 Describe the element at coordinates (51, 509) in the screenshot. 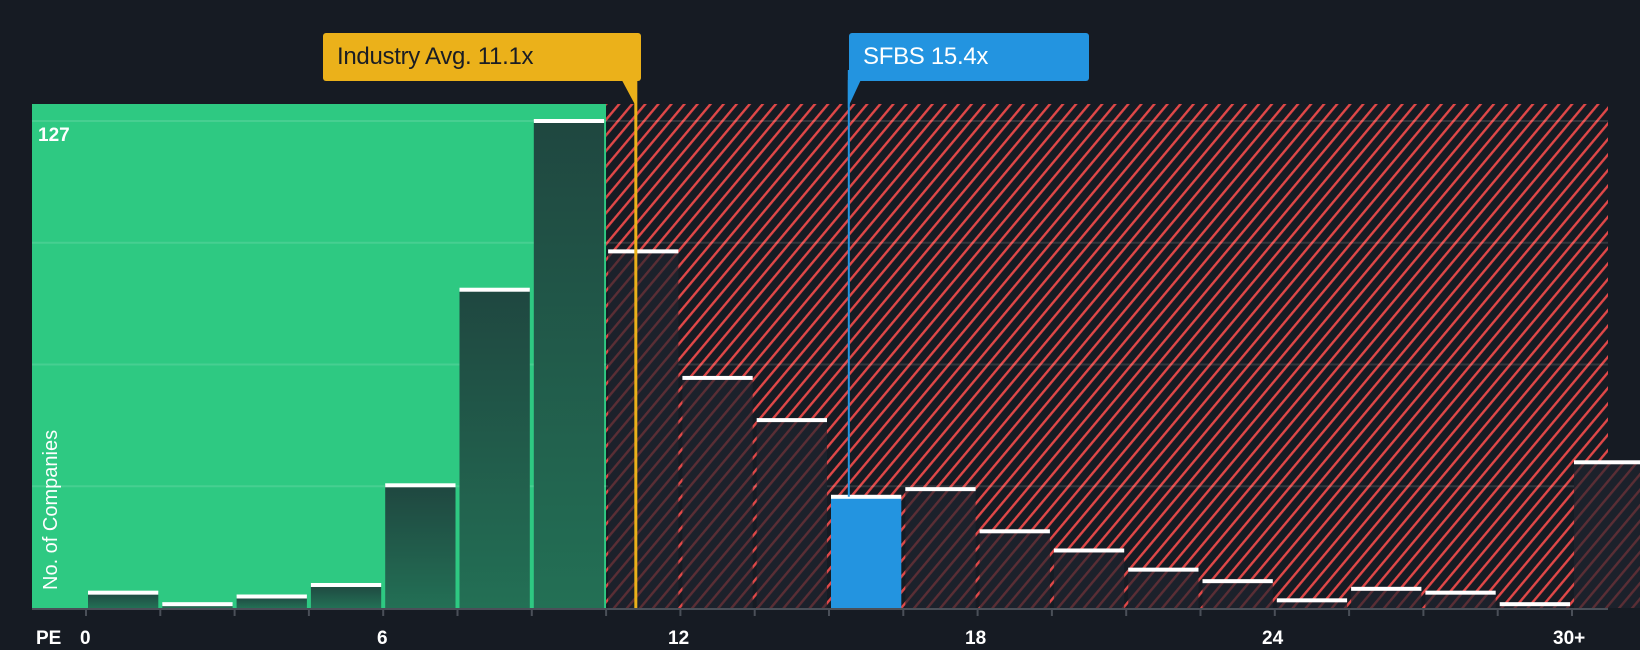

I see `y-axis-title: No. of Companies` at that location.